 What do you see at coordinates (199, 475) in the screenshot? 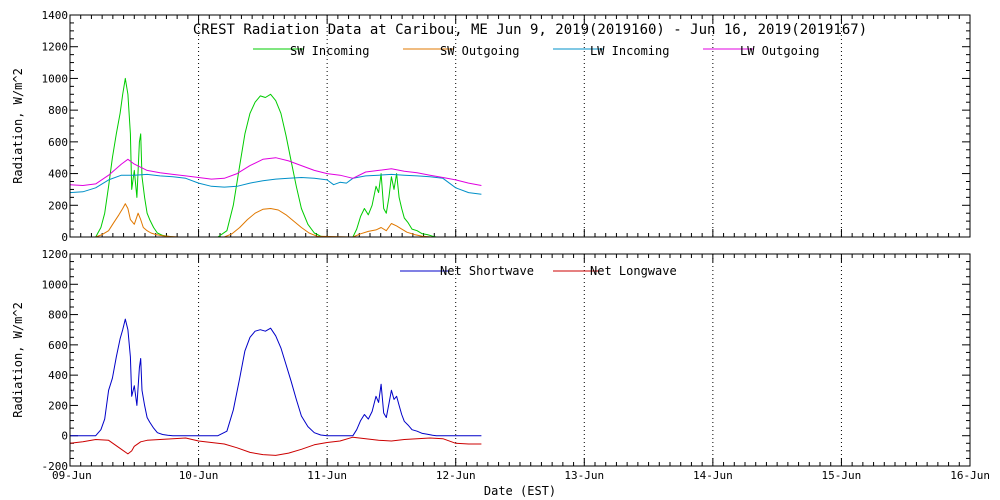
I see `x-tick-label: 10-Jun` at bounding box center [199, 475].